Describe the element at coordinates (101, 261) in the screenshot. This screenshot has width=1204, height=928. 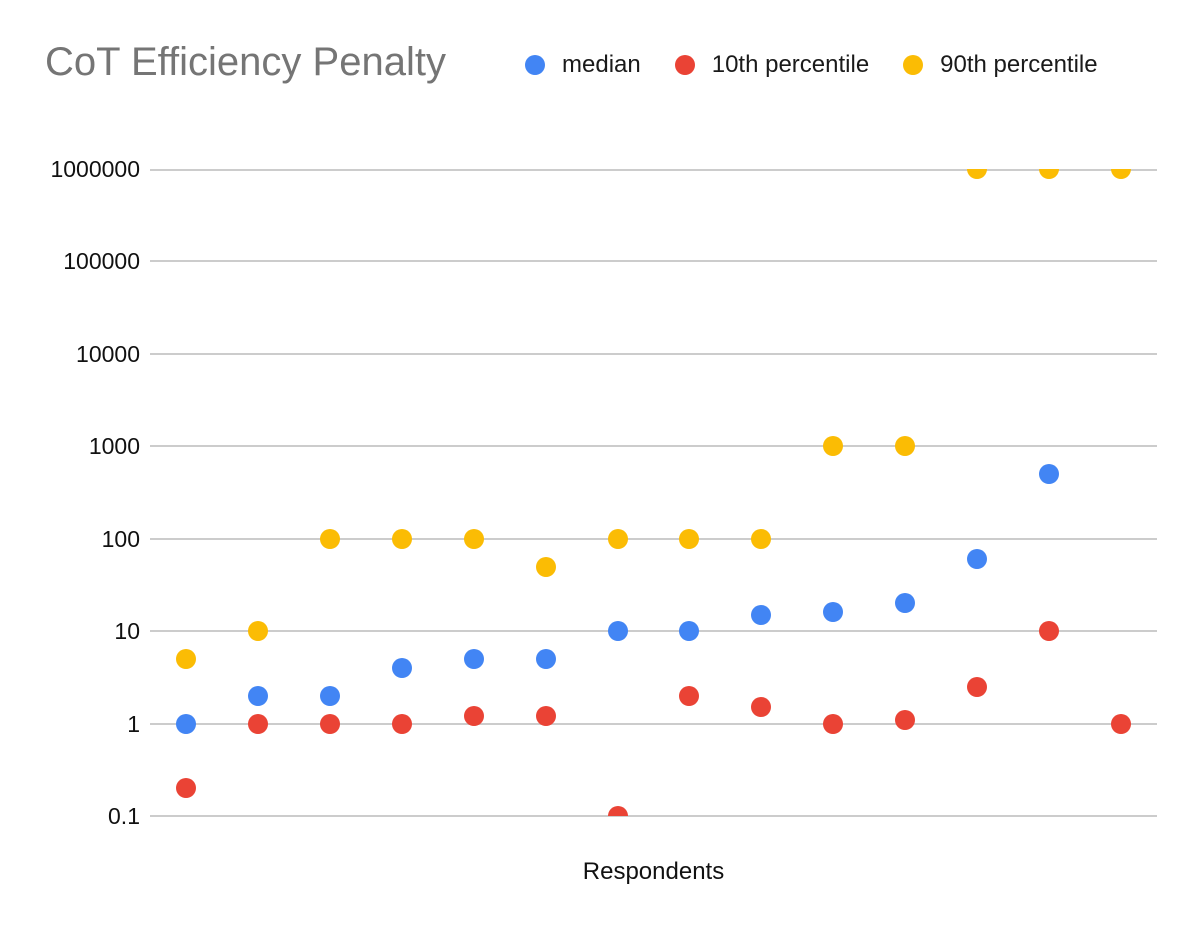
I see `y-axis-tick-label: 100000` at that location.